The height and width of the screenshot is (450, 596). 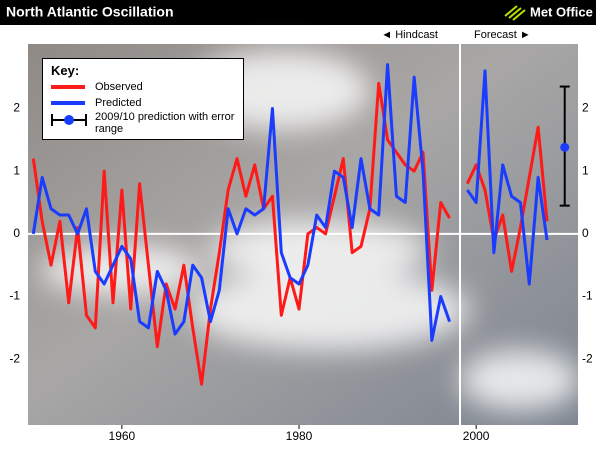 I want to click on x-tick-label: 1980, so click(x=299, y=436).